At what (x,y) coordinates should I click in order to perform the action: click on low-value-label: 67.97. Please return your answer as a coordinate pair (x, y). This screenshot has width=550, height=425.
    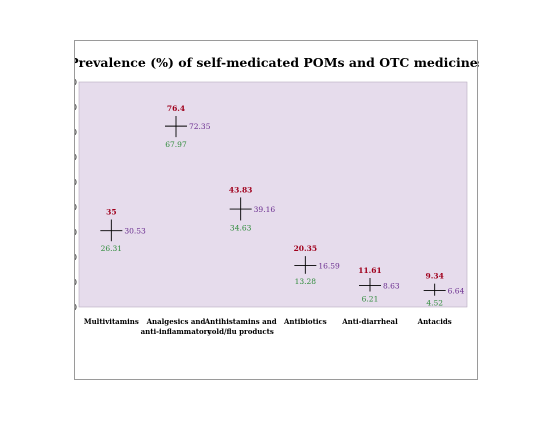
    Looking at the image, I should click on (176, 144).